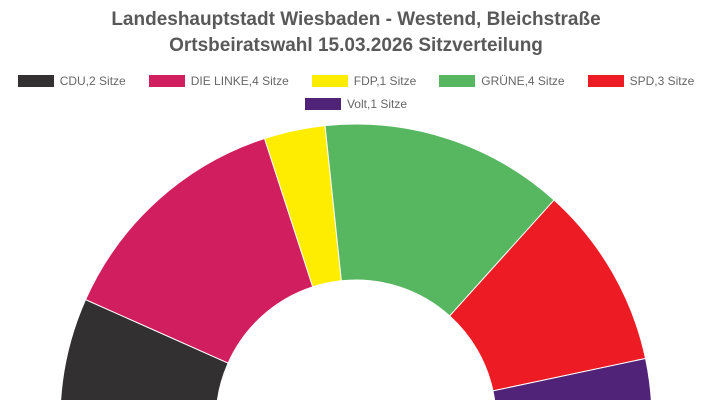  I want to click on legend-swatch-fdp, so click(329, 81).